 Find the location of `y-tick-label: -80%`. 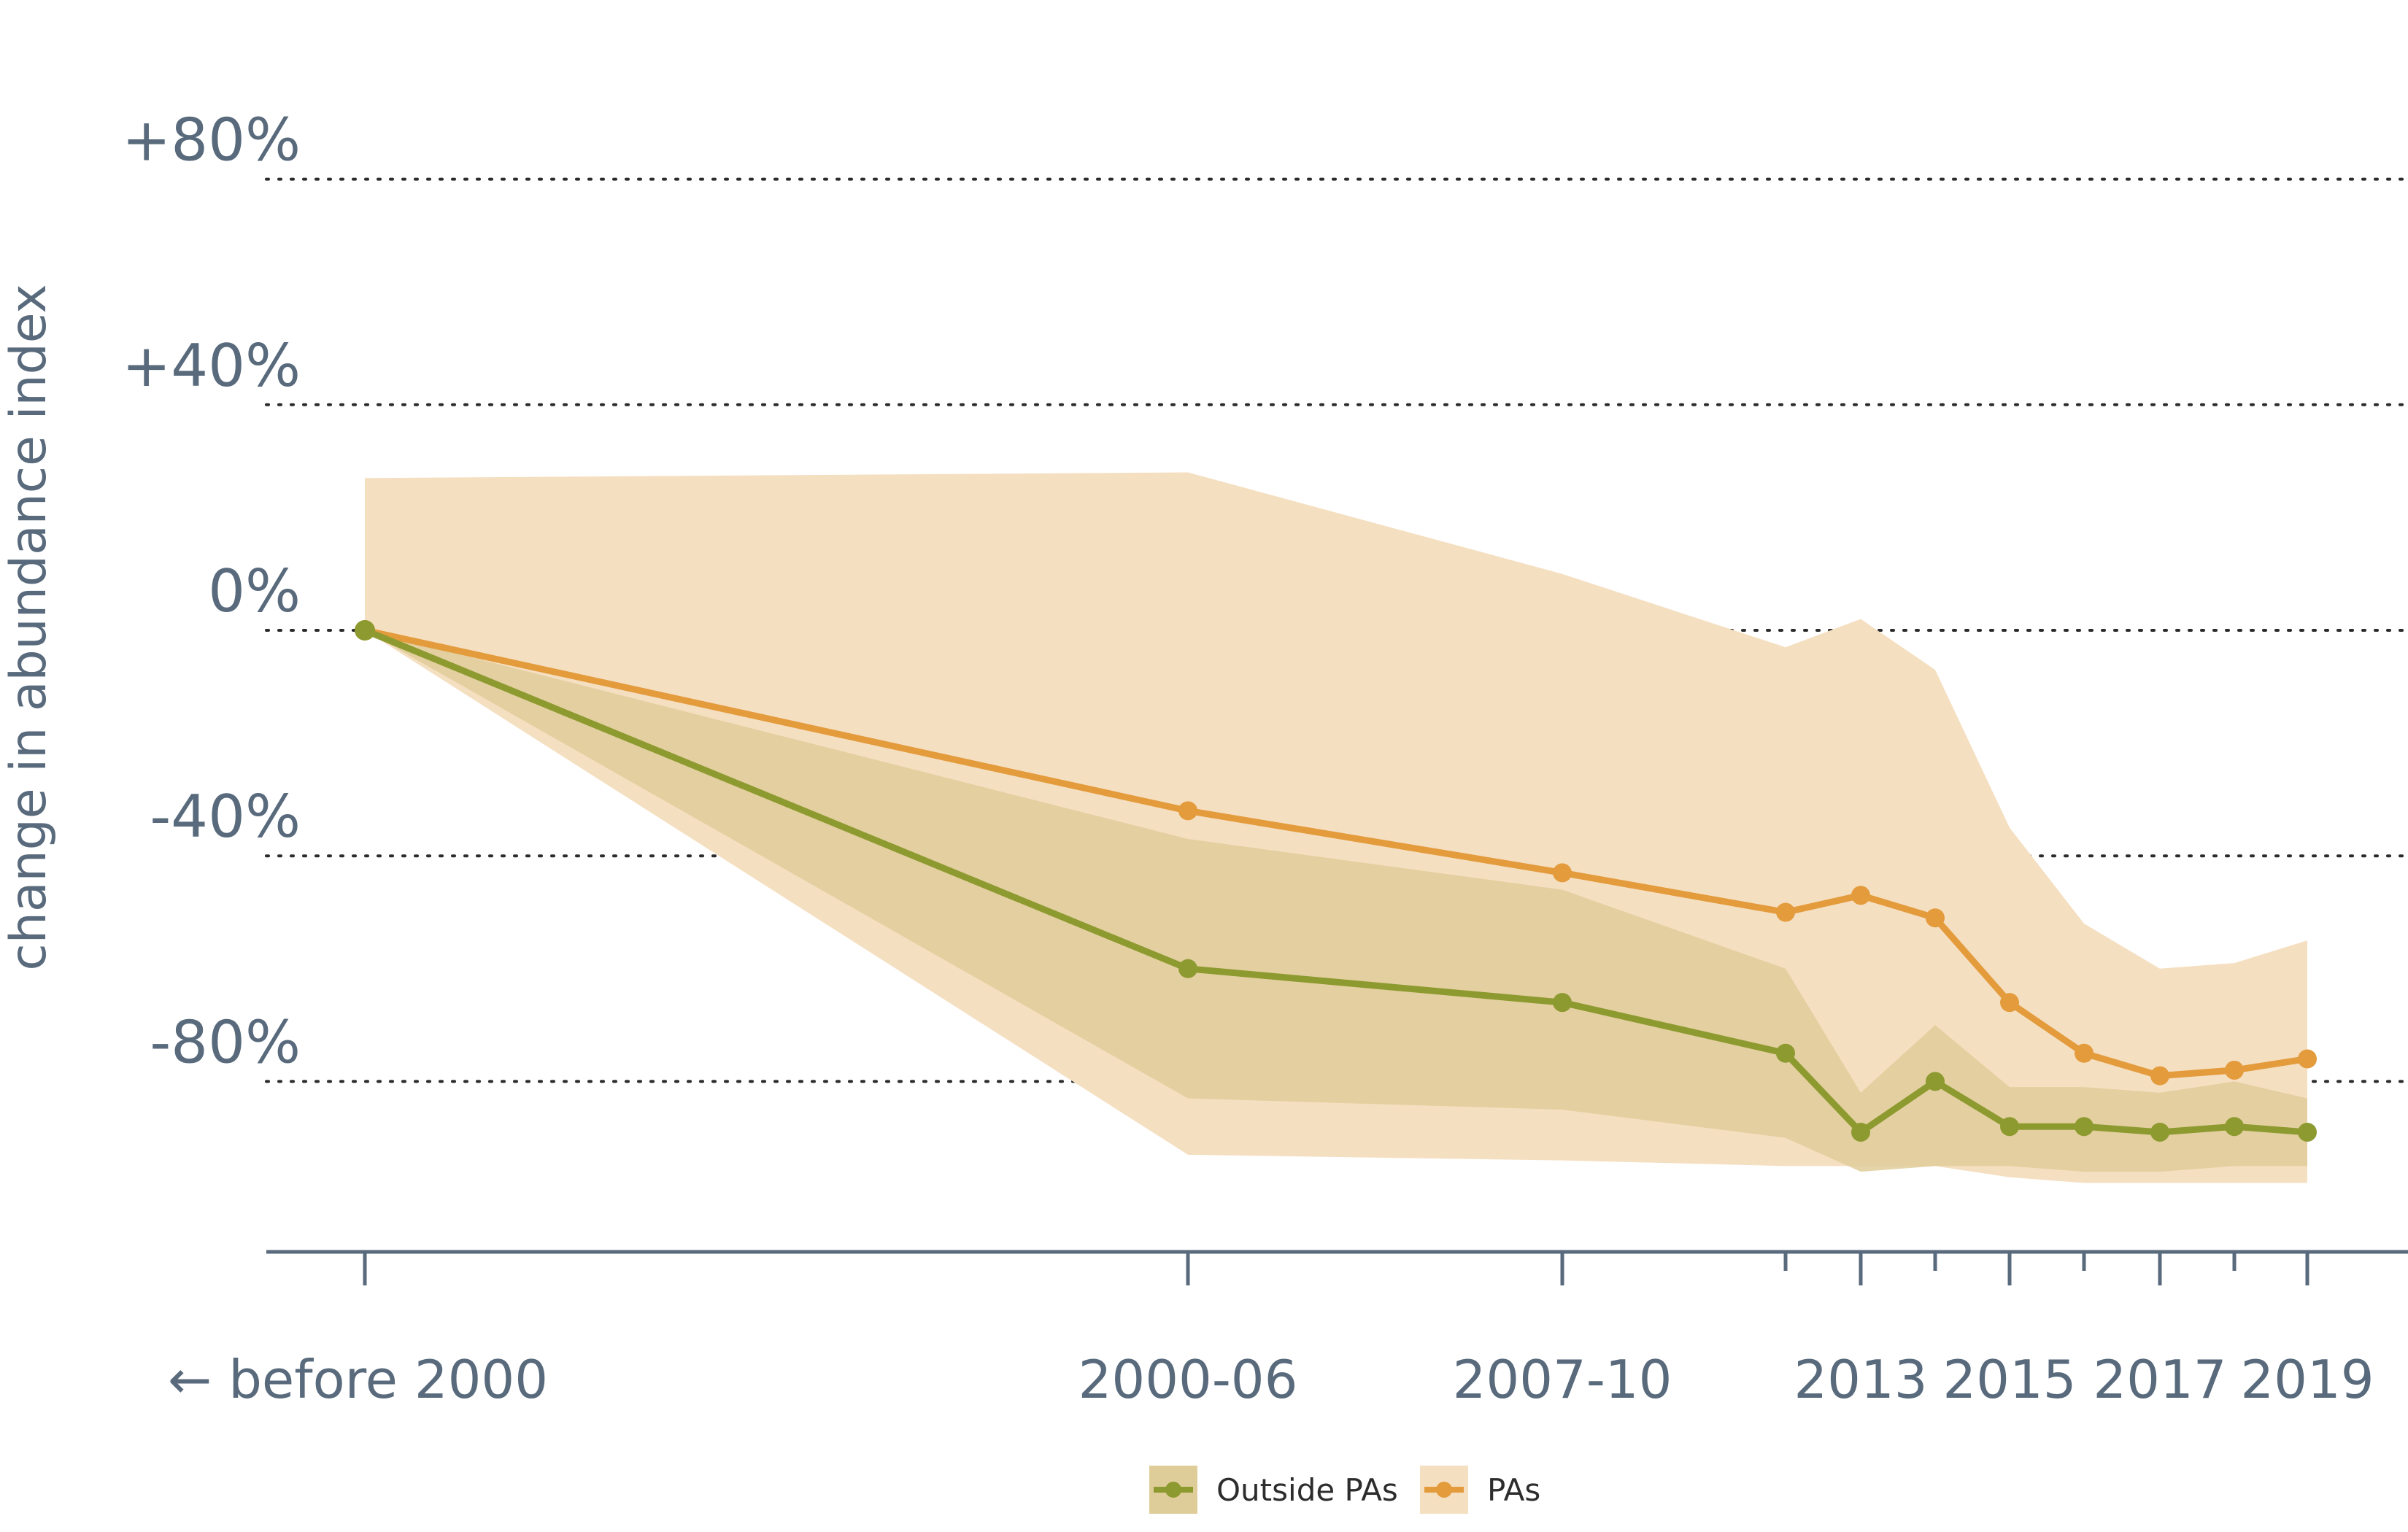

y-tick-label: -80% is located at coordinates (225, 1042).